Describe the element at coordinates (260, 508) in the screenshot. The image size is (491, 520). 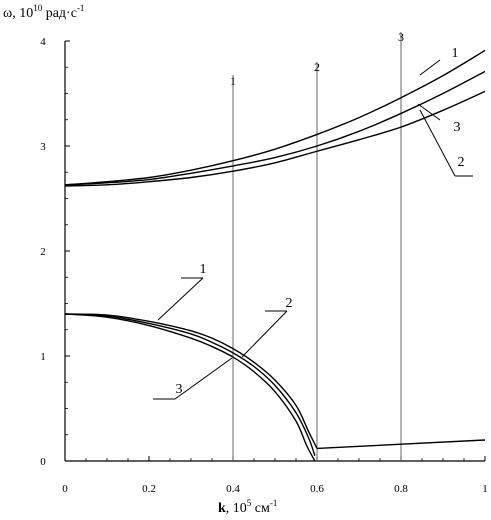
I see `x-axis-title-unit: см` at that location.